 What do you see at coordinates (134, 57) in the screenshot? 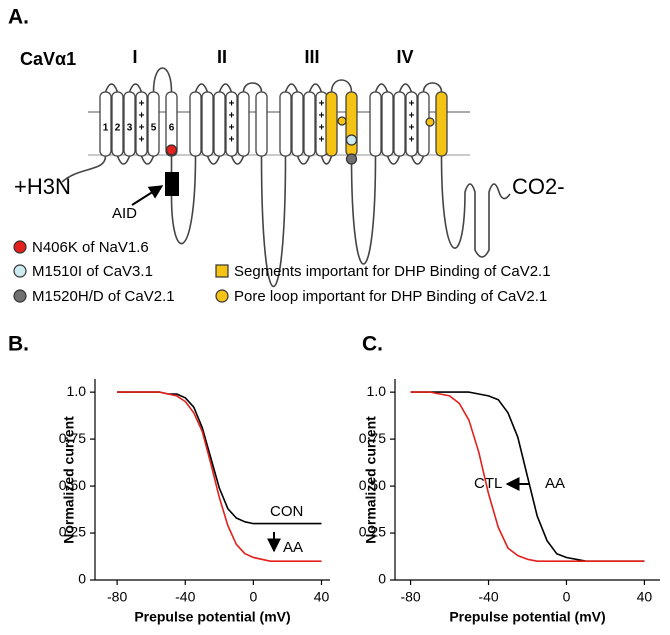
I see `domain-label: I` at bounding box center [134, 57].